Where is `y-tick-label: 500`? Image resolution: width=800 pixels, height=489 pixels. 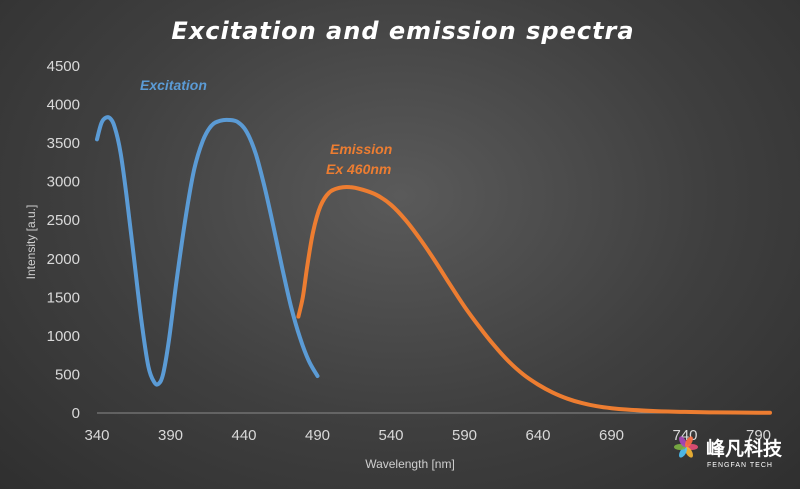
y-tick-label: 500 is located at coordinates (67, 374).